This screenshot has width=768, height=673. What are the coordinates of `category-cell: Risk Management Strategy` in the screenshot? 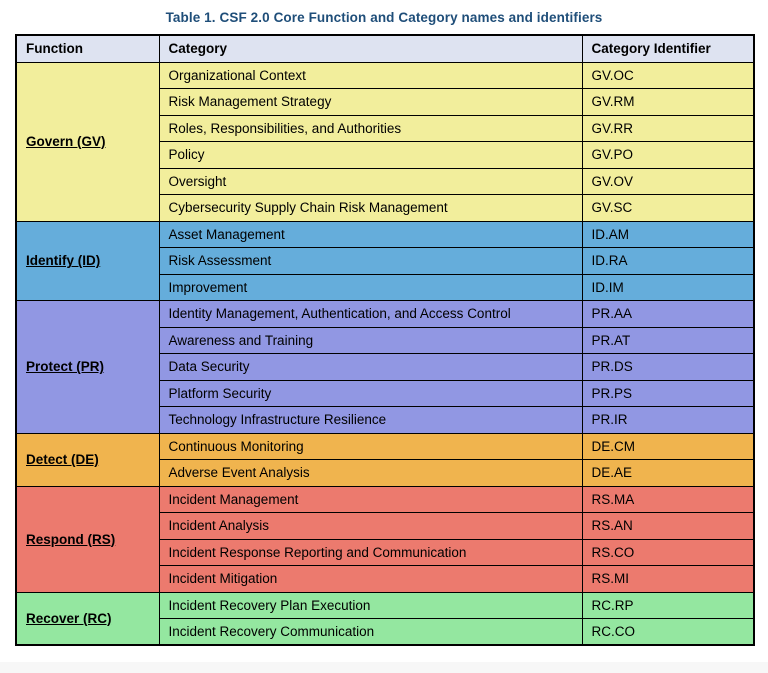 It's located at (370, 102).